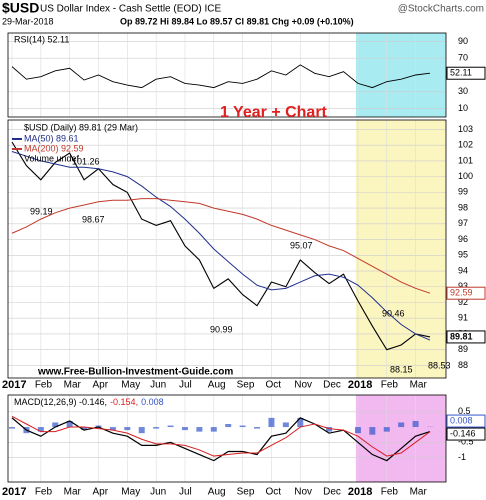  Describe the element at coordinates (273, 385) in the screenshot. I see `x-tick-label: Oct` at that location.